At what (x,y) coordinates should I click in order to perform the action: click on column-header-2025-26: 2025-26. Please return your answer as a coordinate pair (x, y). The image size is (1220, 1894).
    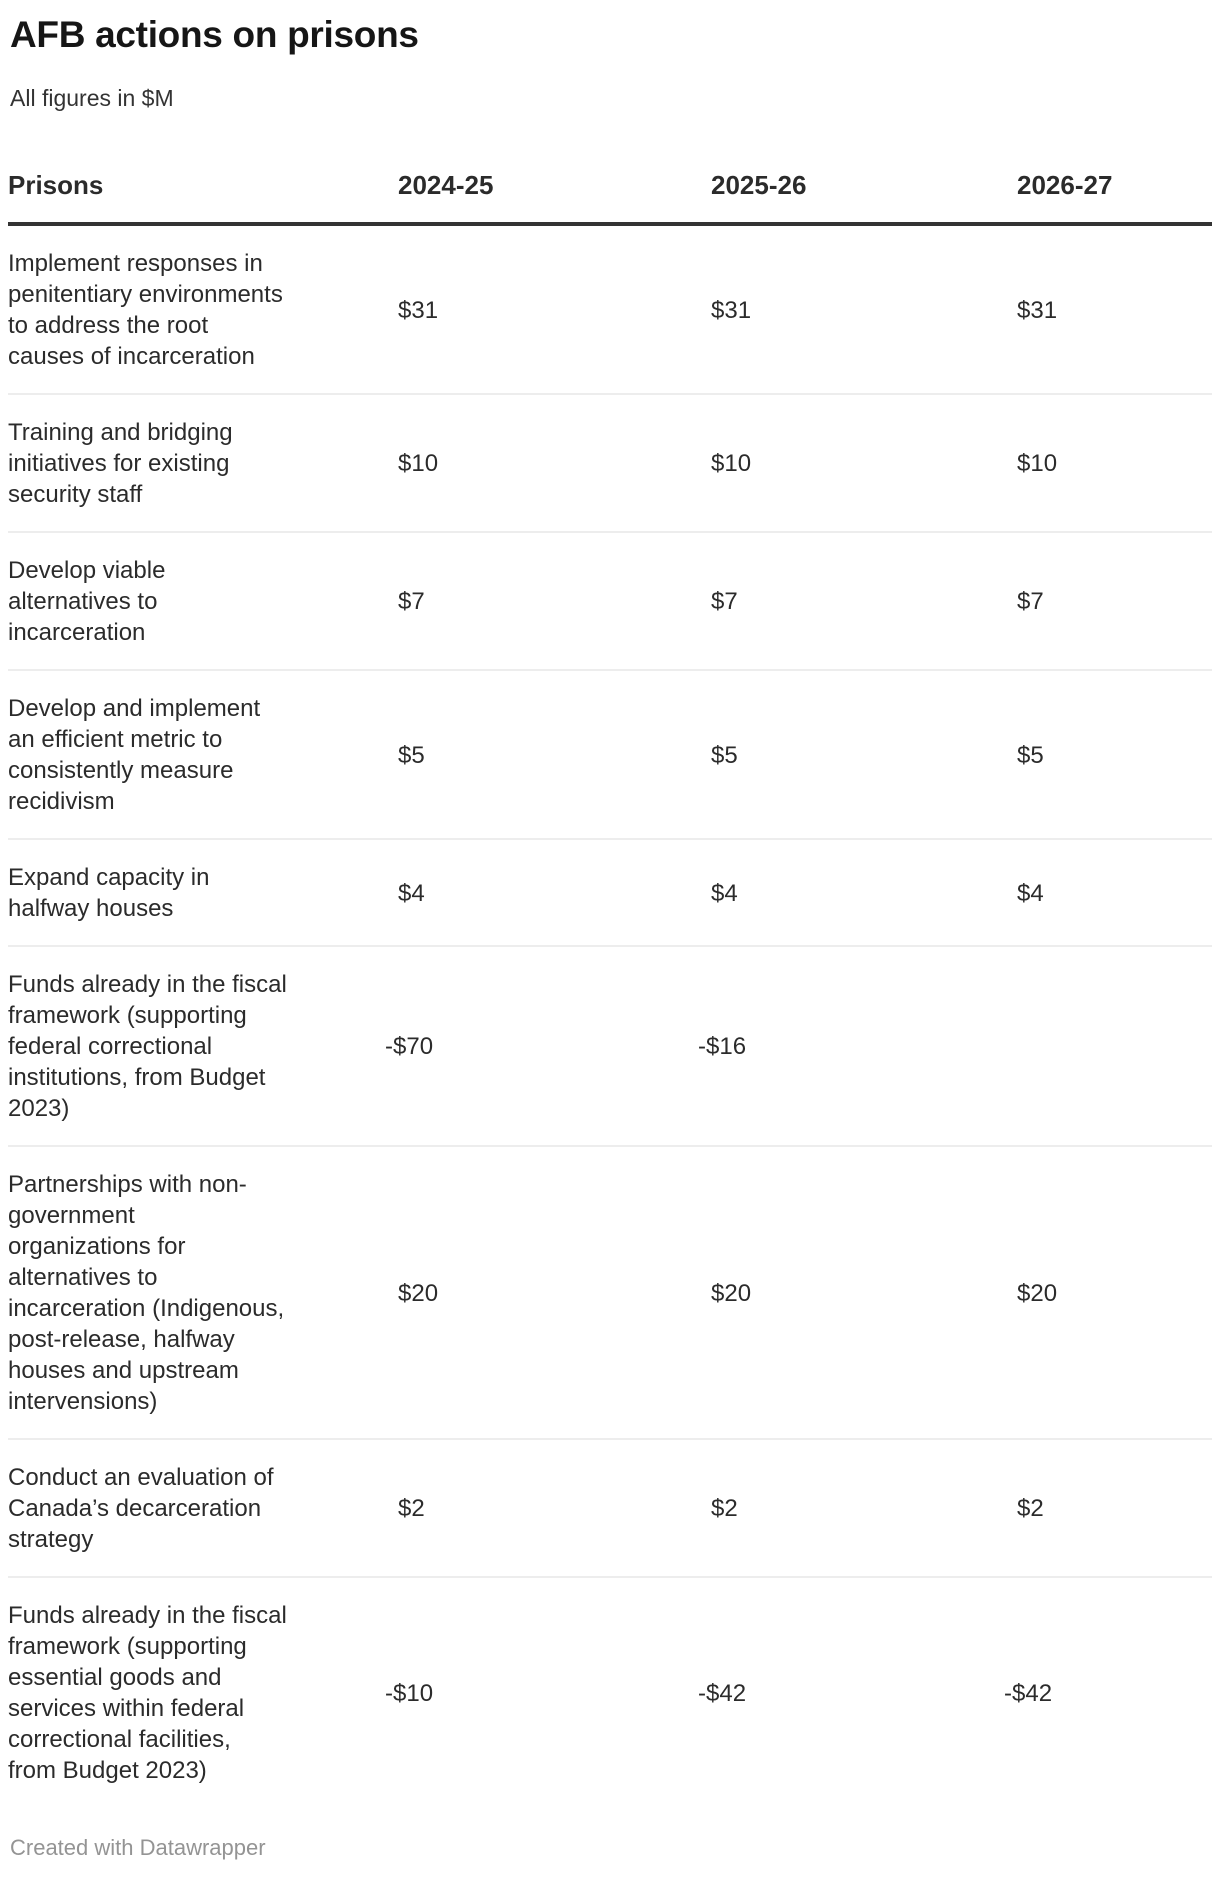
    Looking at the image, I should click on (864, 198).